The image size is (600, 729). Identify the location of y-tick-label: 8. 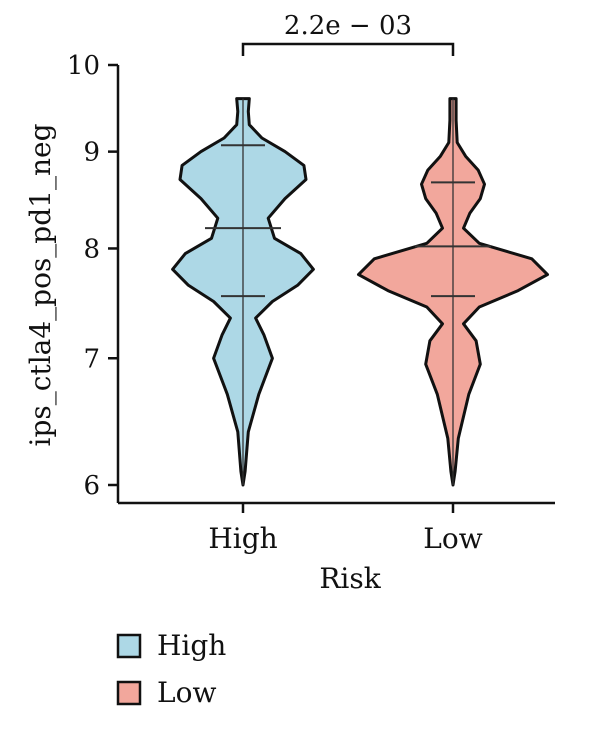
(91, 249).